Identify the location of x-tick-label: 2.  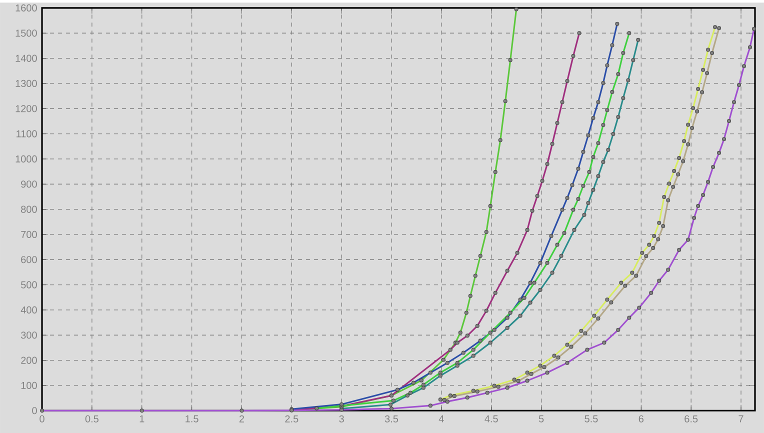
(241, 418).